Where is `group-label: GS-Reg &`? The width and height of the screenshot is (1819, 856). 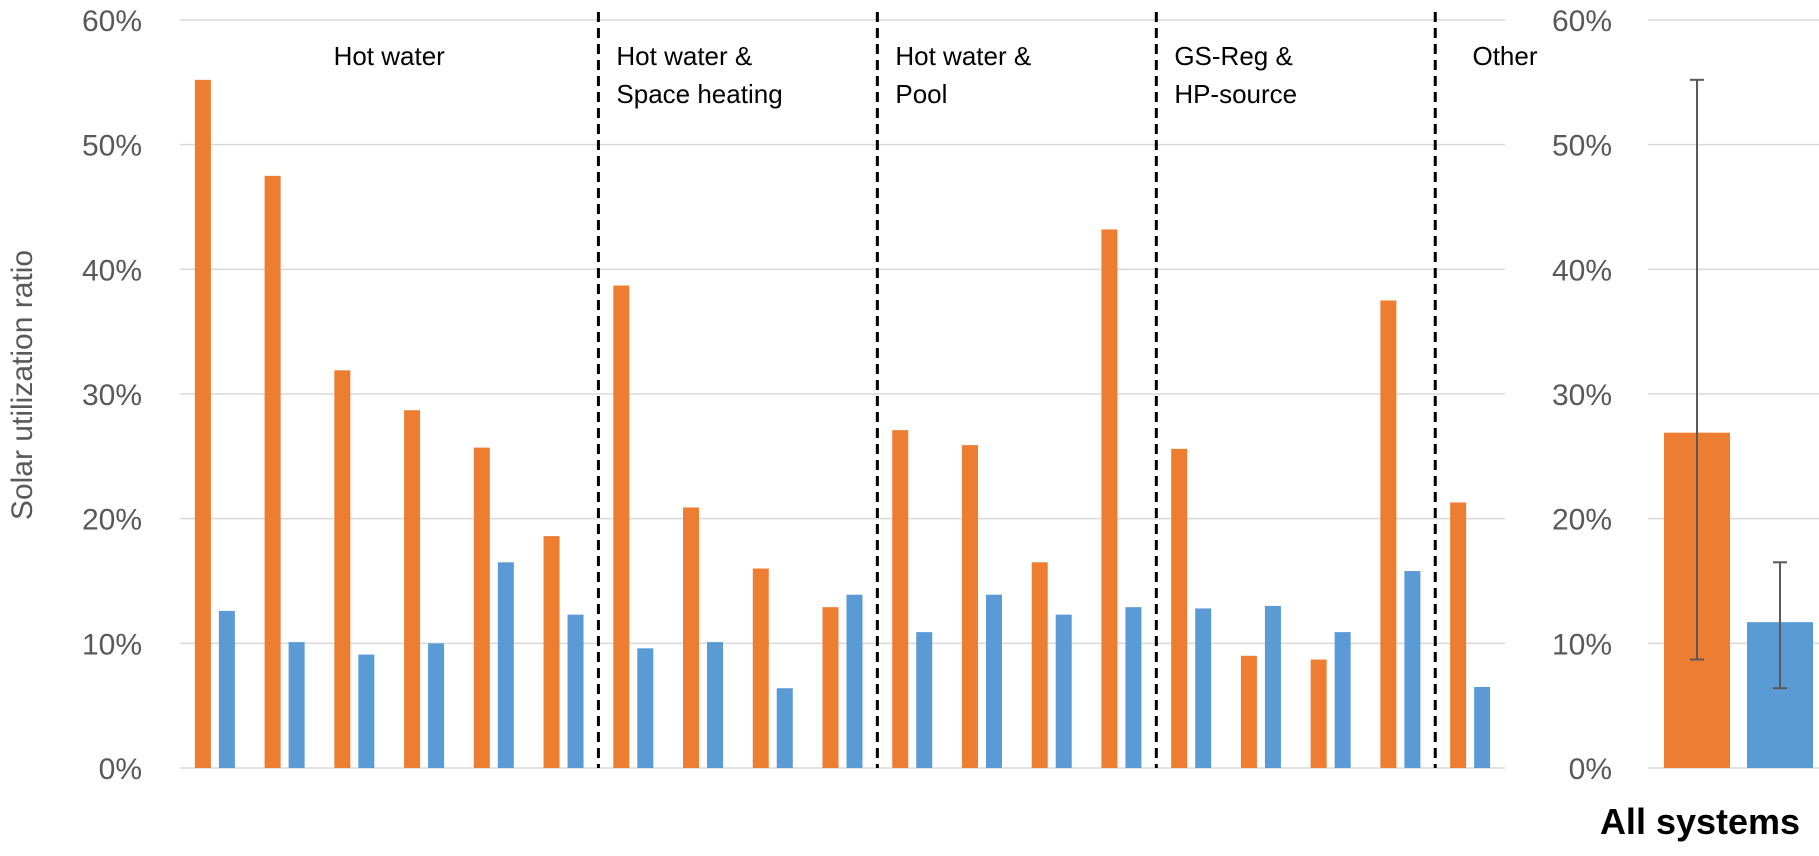 group-label: GS-Reg & is located at coordinates (1233, 56).